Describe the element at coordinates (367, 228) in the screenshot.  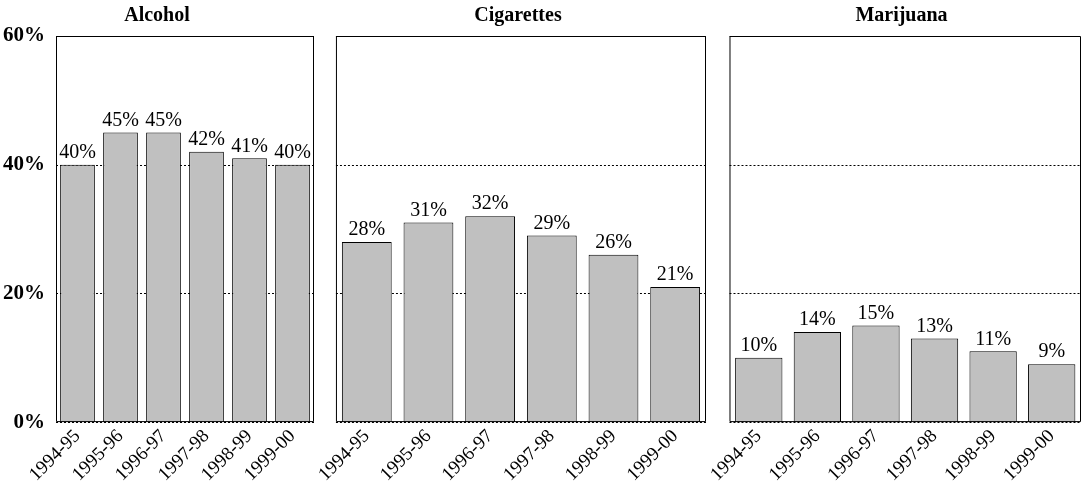
I see `data-label: 28%` at that location.